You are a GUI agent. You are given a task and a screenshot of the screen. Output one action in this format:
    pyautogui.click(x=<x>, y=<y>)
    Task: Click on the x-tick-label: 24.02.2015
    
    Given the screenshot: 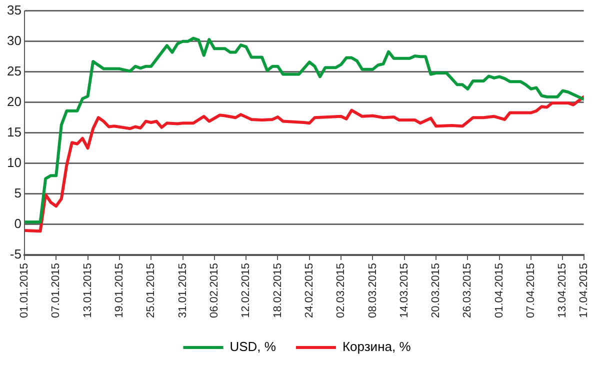 What is the action you would take?
    pyautogui.click(x=309, y=290)
    